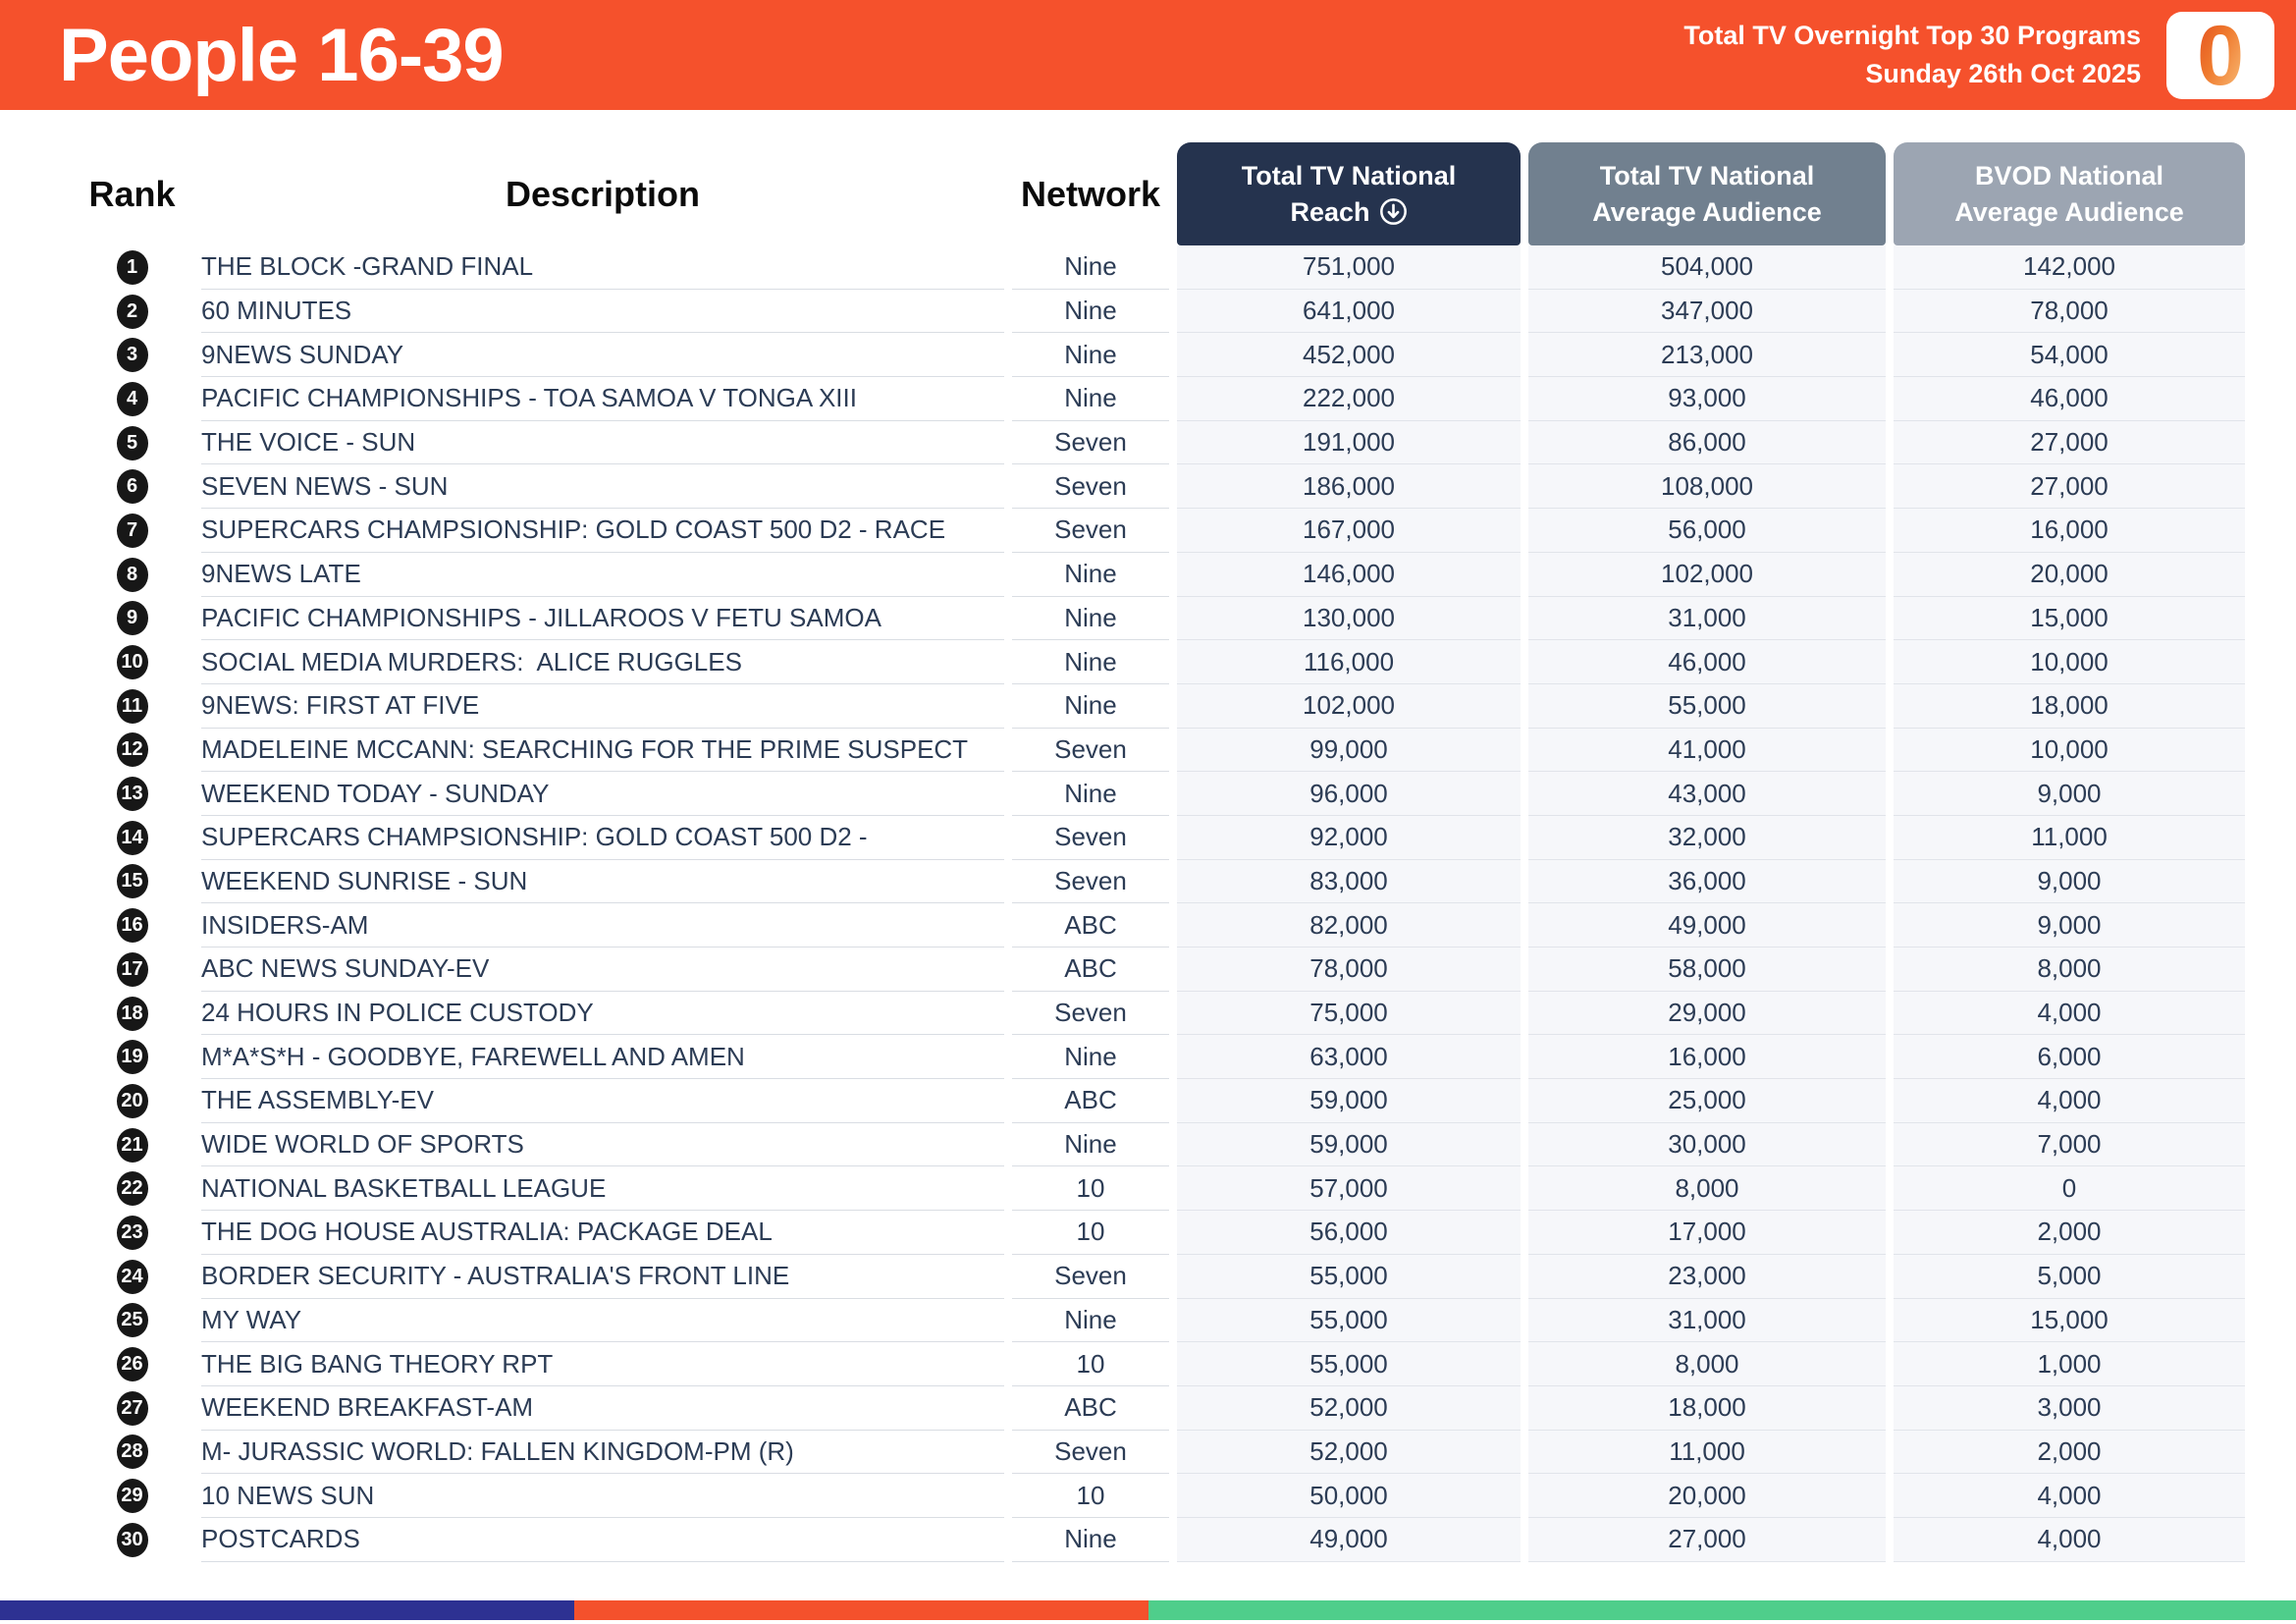 The image size is (2296, 1624). I want to click on total-tv-average-audience-value: 504,000, so click(1707, 267).